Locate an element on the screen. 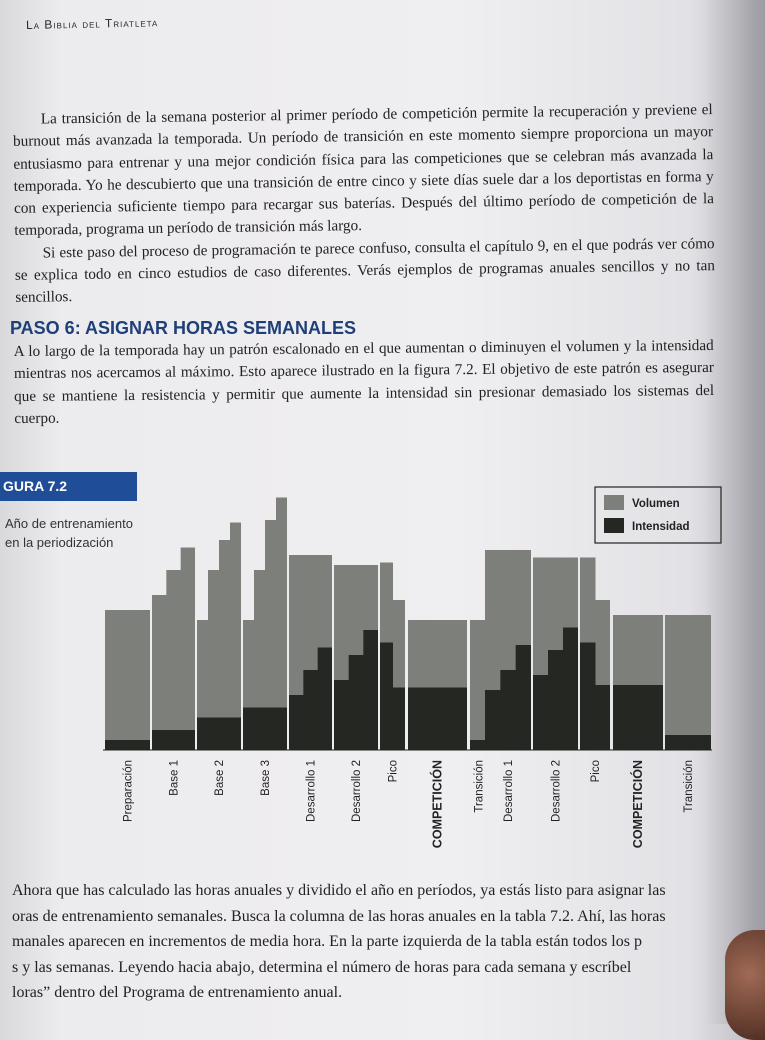 The image size is (765, 1040). page-edge-shadow is located at coordinates (735, 512).